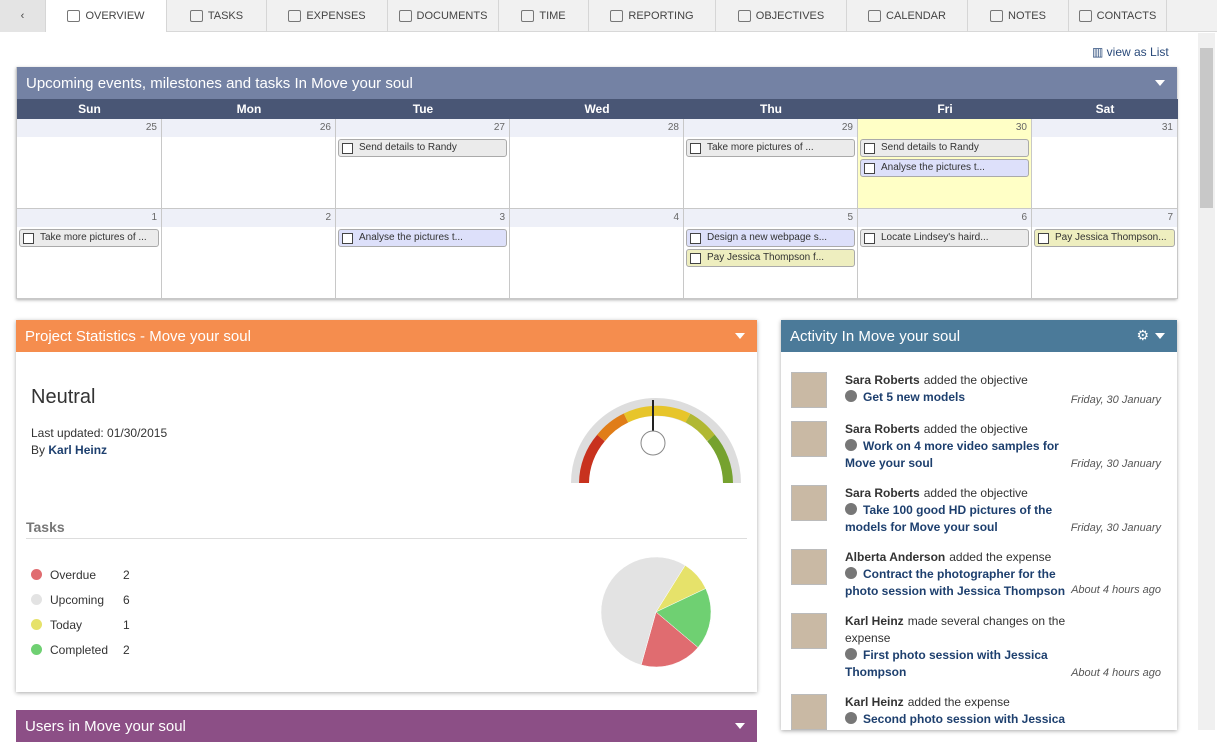  Describe the element at coordinates (1206, 381) in the screenshot. I see `scrollbar` at that location.